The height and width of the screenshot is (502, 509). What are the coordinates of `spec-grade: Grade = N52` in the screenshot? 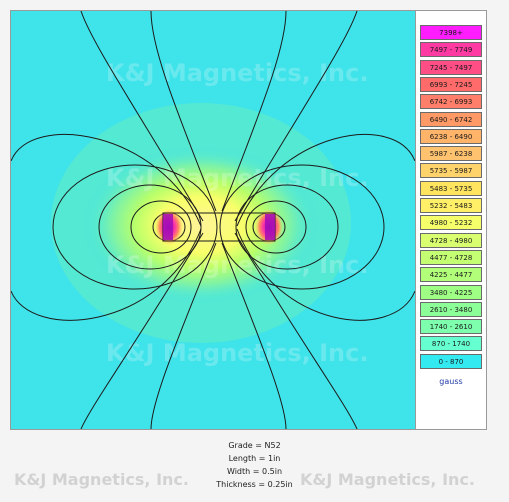 It's located at (254, 445).